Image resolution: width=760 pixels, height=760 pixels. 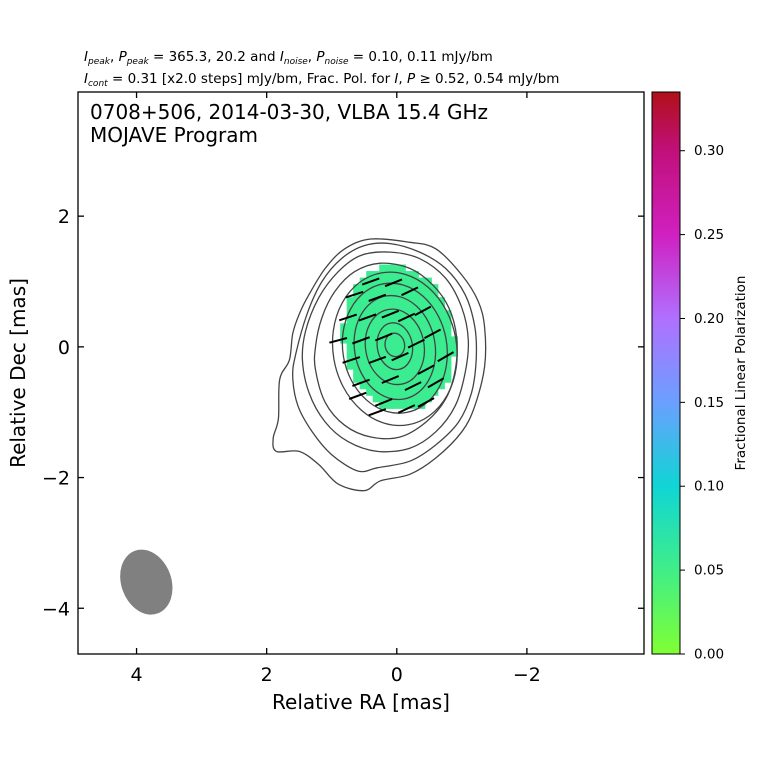 I want to click on y-tick-label: −2, so click(x=56, y=479).